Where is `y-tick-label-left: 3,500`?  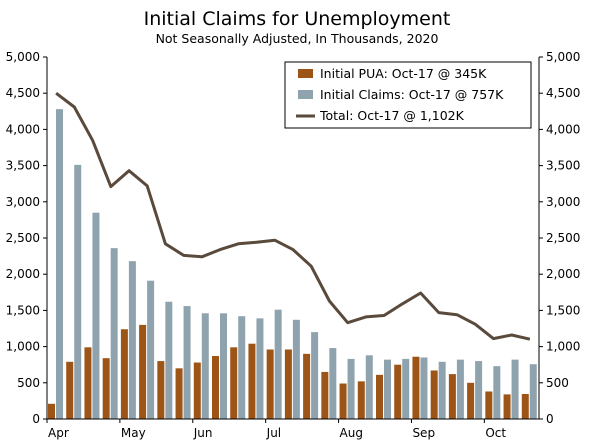 y-tick-label-left: 3,500 is located at coordinates (23, 166).